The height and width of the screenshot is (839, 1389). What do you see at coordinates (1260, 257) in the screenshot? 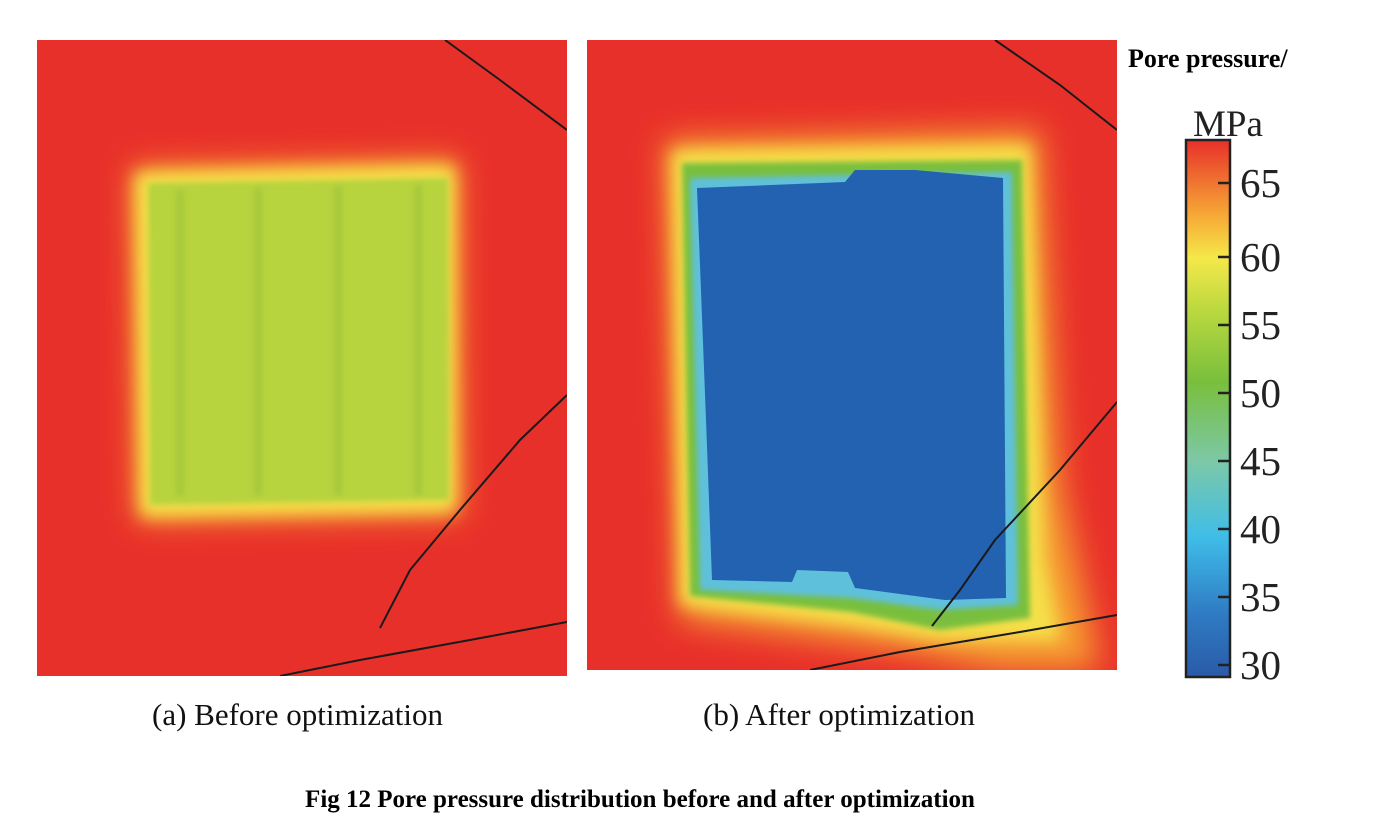
I see `colorbar-tick-label: 60` at bounding box center [1260, 257].